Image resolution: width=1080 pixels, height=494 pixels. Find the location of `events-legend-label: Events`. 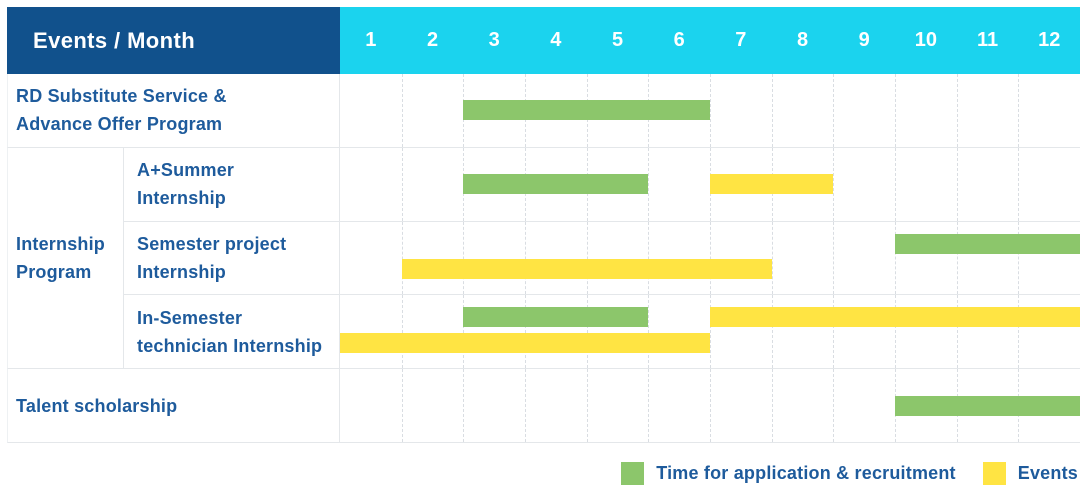

events-legend-label: Events is located at coordinates (1047, 473).